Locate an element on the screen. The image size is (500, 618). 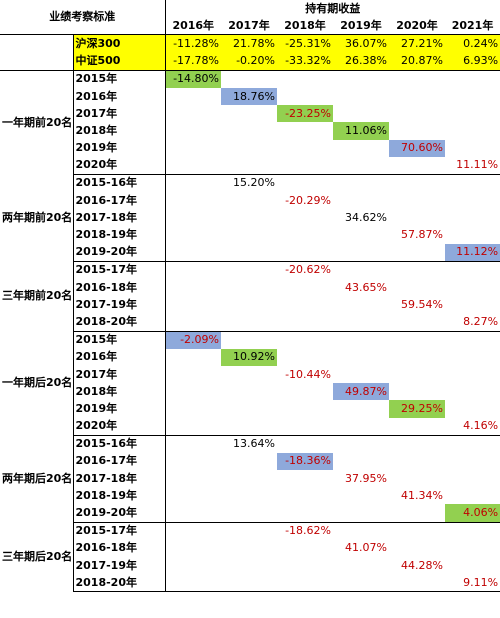
table-row: 2017-18年 34.62% is located at coordinates (250, 218).